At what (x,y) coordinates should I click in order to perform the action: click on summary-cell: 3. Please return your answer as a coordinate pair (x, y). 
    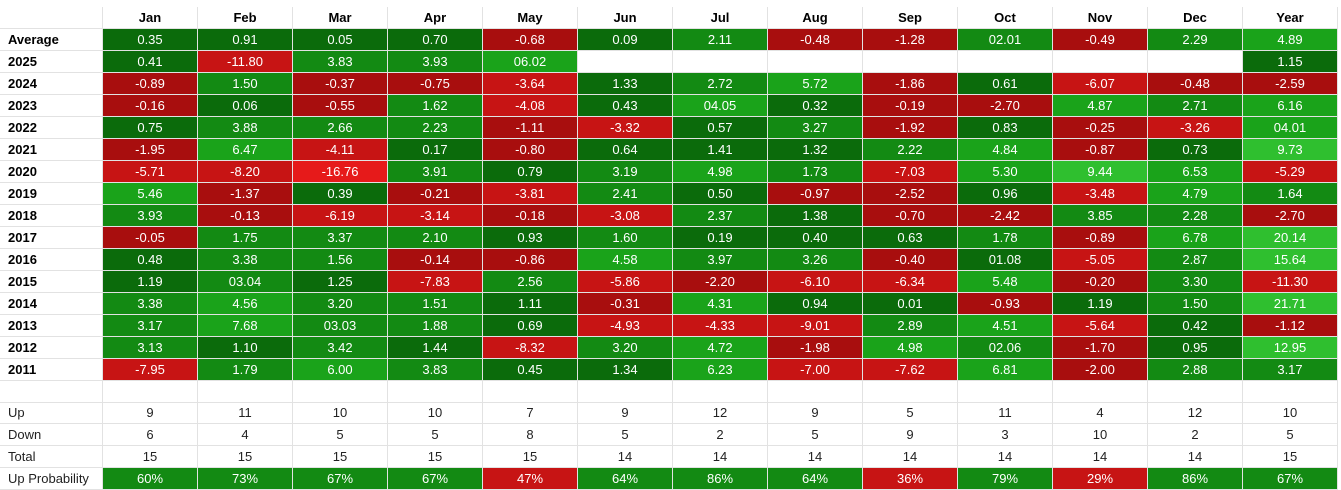
    Looking at the image, I should click on (1005, 435).